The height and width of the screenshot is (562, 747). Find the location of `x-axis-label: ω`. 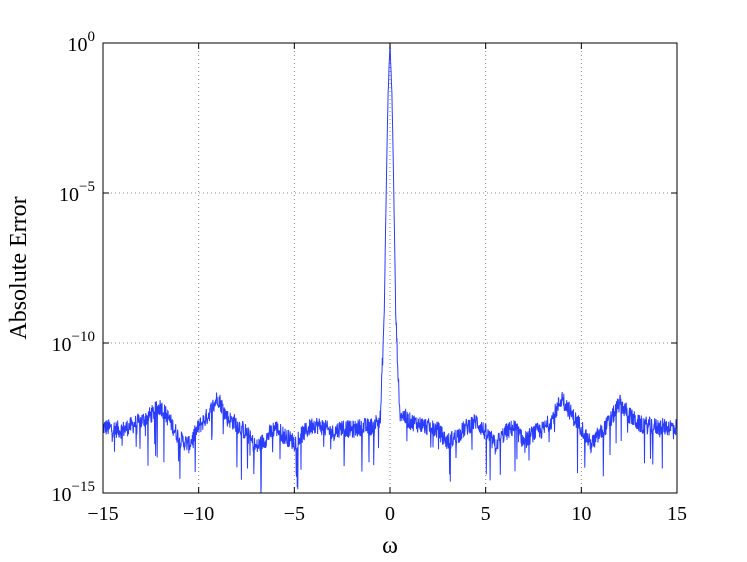

x-axis-label: ω is located at coordinates (390, 546).